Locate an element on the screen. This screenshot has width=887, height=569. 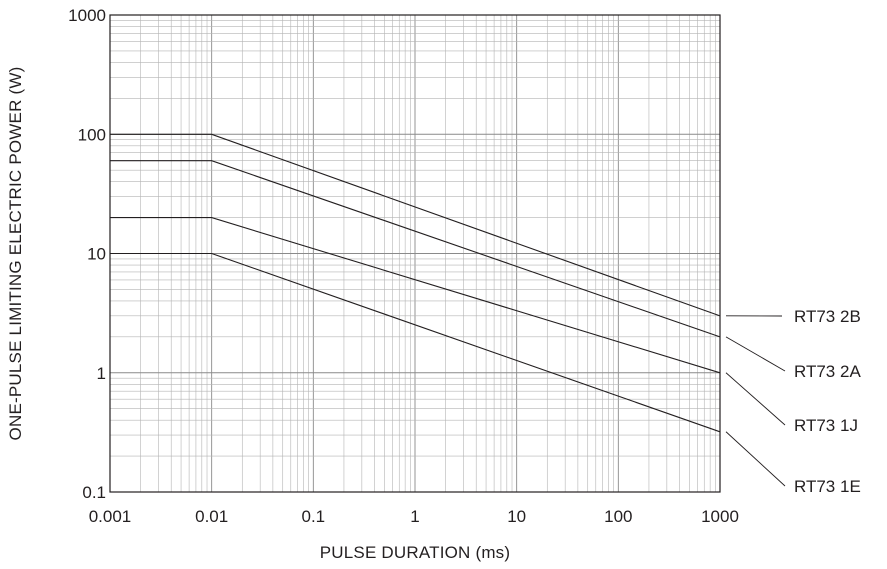
x-tick-label: 100 is located at coordinates (618, 516).